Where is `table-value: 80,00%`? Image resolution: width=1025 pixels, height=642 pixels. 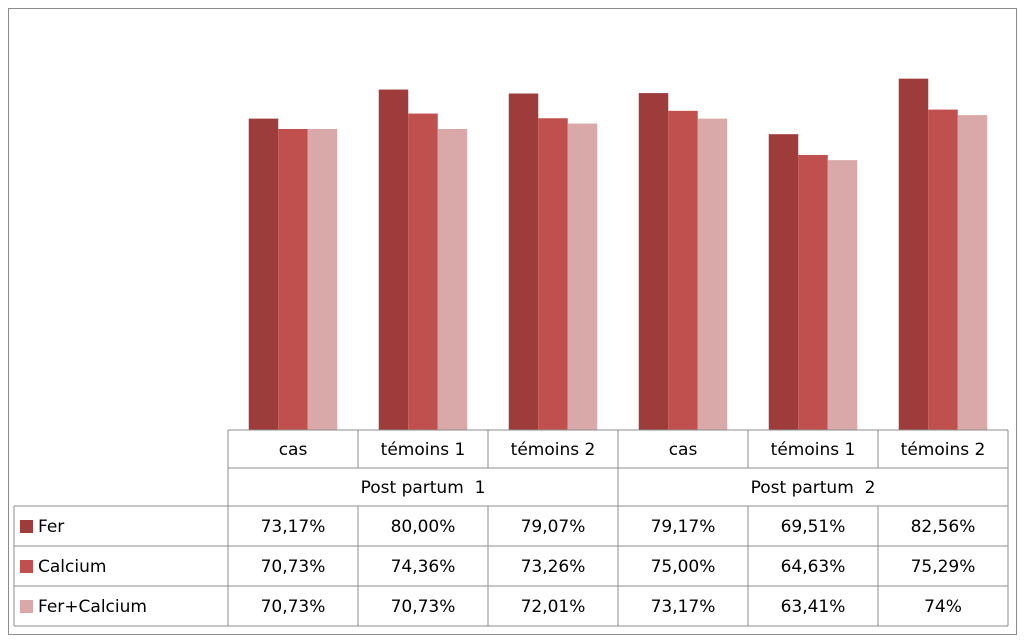
table-value: 80,00% is located at coordinates (423, 527).